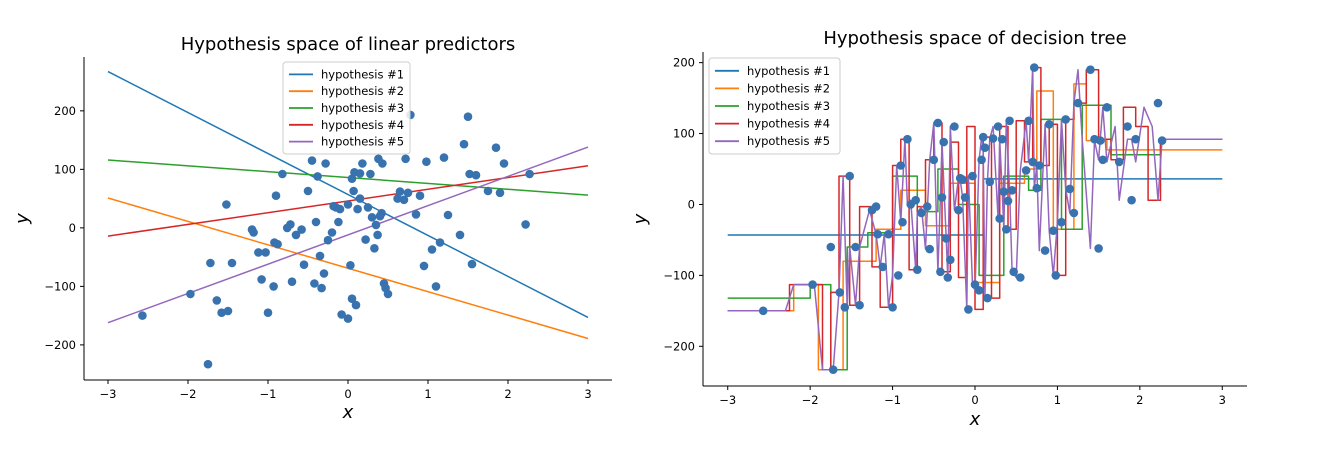 The height and width of the screenshot is (466, 1322). What do you see at coordinates (727, 400) in the screenshot?
I see `x-tick-label: −3` at bounding box center [727, 400].